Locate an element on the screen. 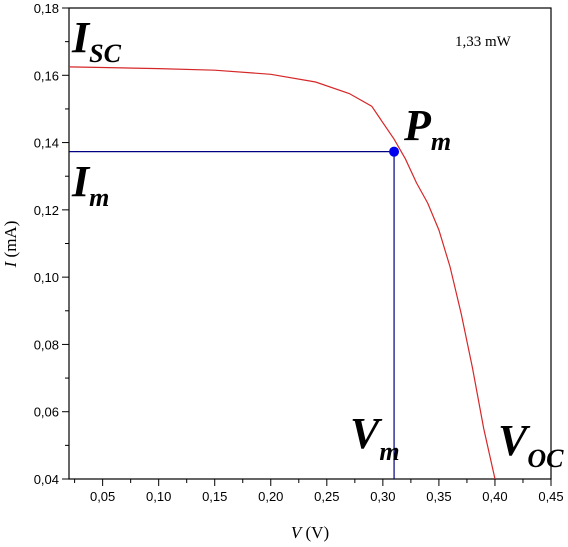 The height and width of the screenshot is (547, 568). y-tick-label: 0,06 is located at coordinates (46, 412).